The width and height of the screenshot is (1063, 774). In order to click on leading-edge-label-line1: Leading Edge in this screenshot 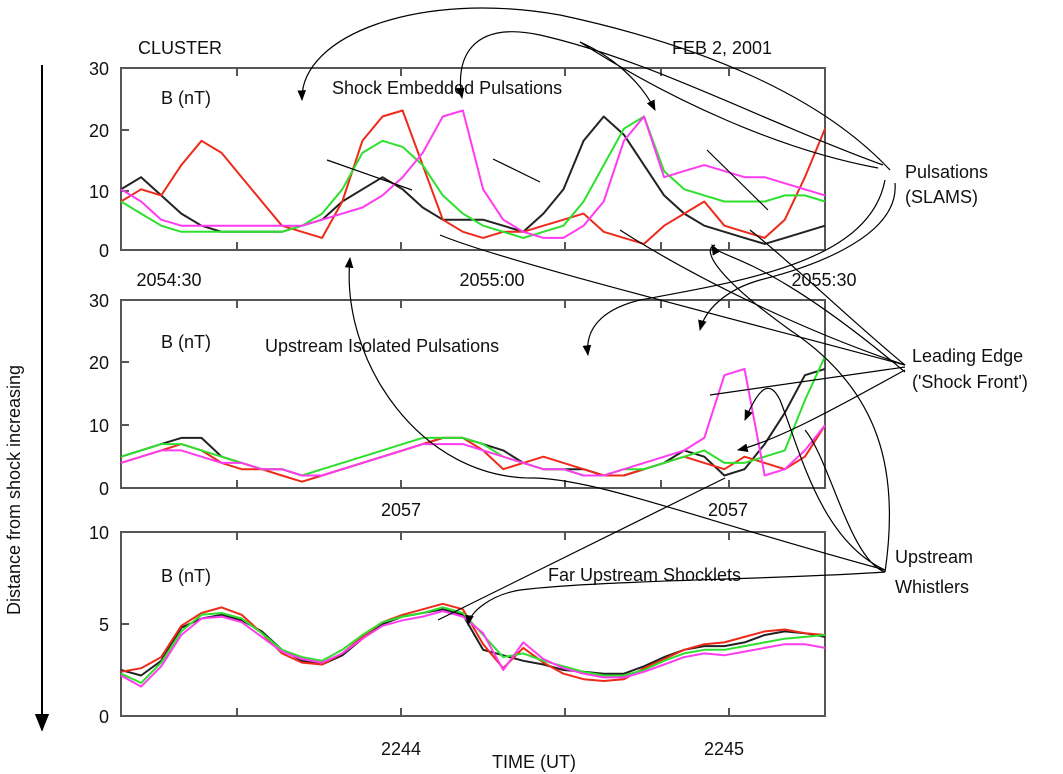, I will do `click(967, 356)`.